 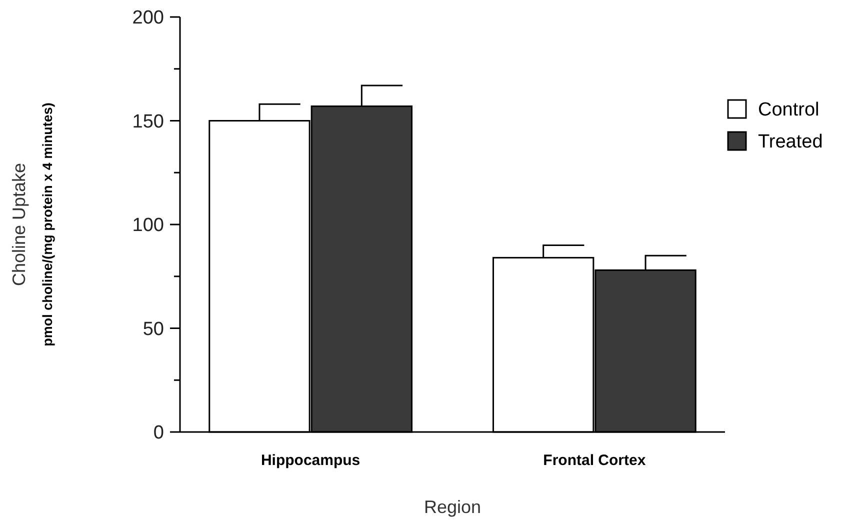 I want to click on x-tick-label: Hippocampus, so click(x=310, y=460).